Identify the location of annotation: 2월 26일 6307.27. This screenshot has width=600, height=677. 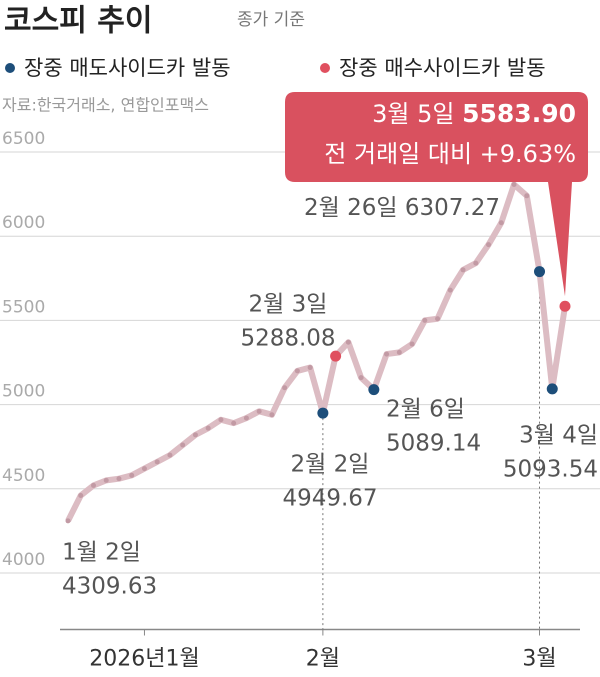
(402, 208).